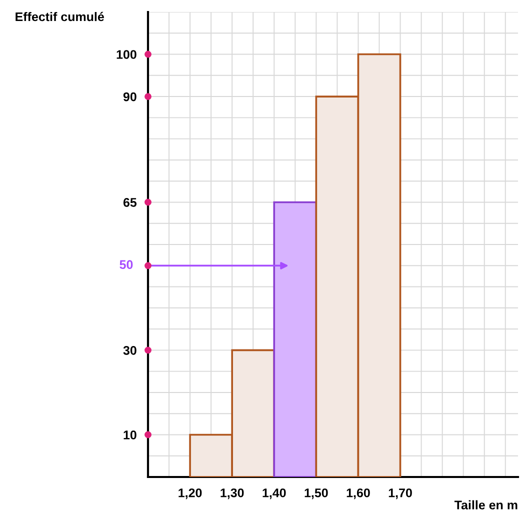 Image resolution: width=522 pixels, height=513 pixels. I want to click on y-tick-label: 10, so click(130, 435).